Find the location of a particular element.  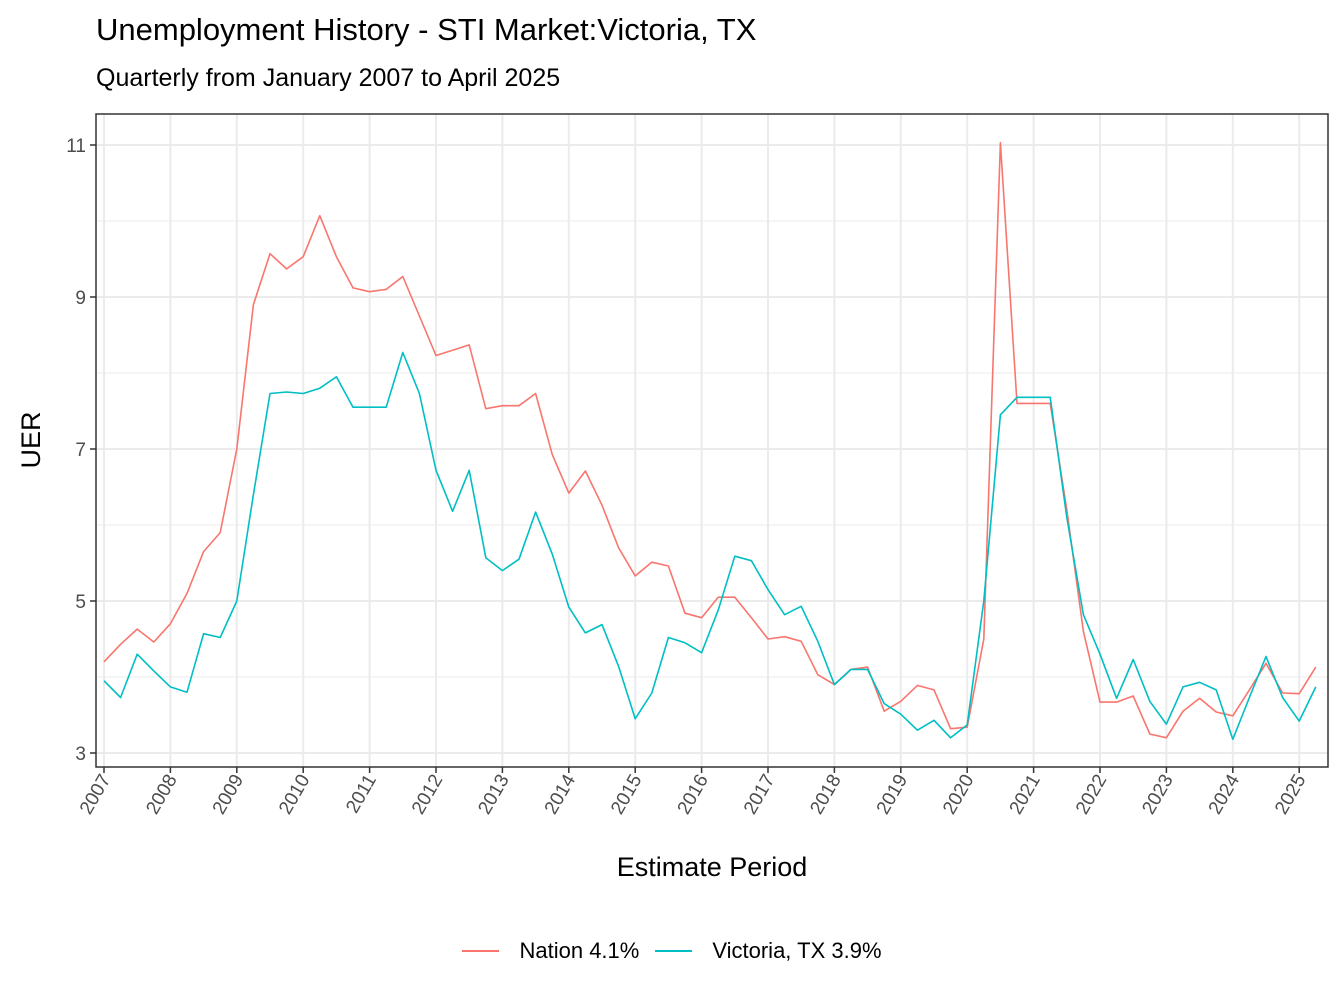

legend: Nation 4.1% Victoria, TX 3.9% is located at coordinates (672, 951).